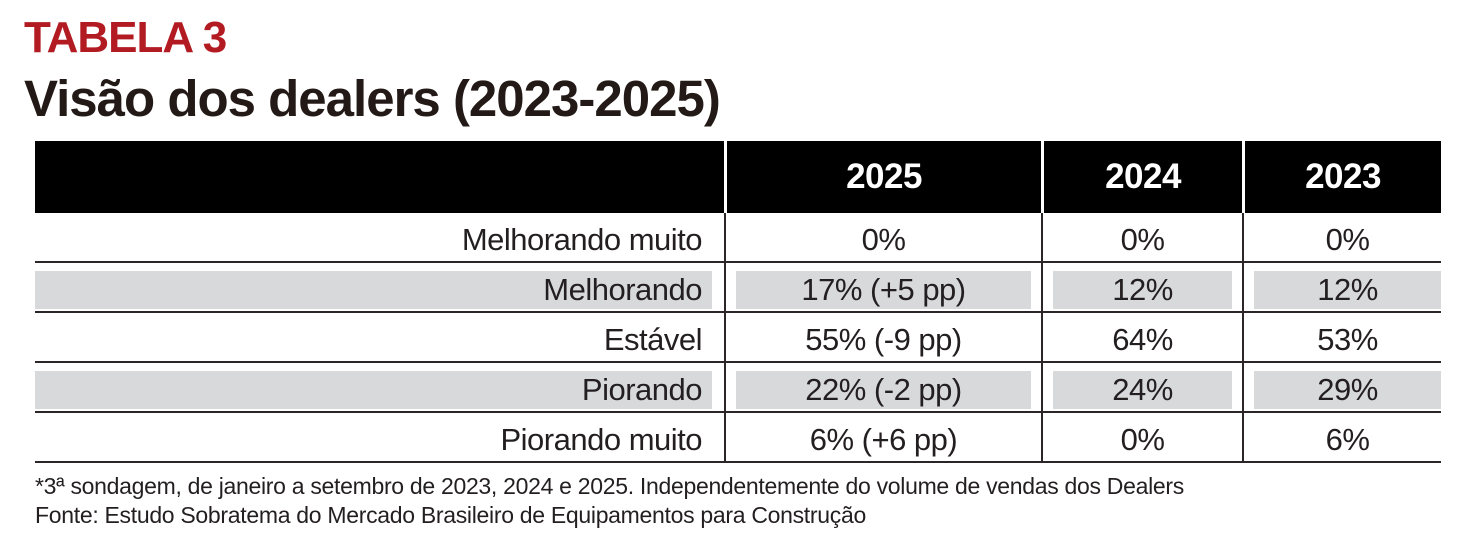 This screenshot has width=1475, height=551. Describe the element at coordinates (1341, 177) in the screenshot. I see `column-header-2023: 2023` at that location.